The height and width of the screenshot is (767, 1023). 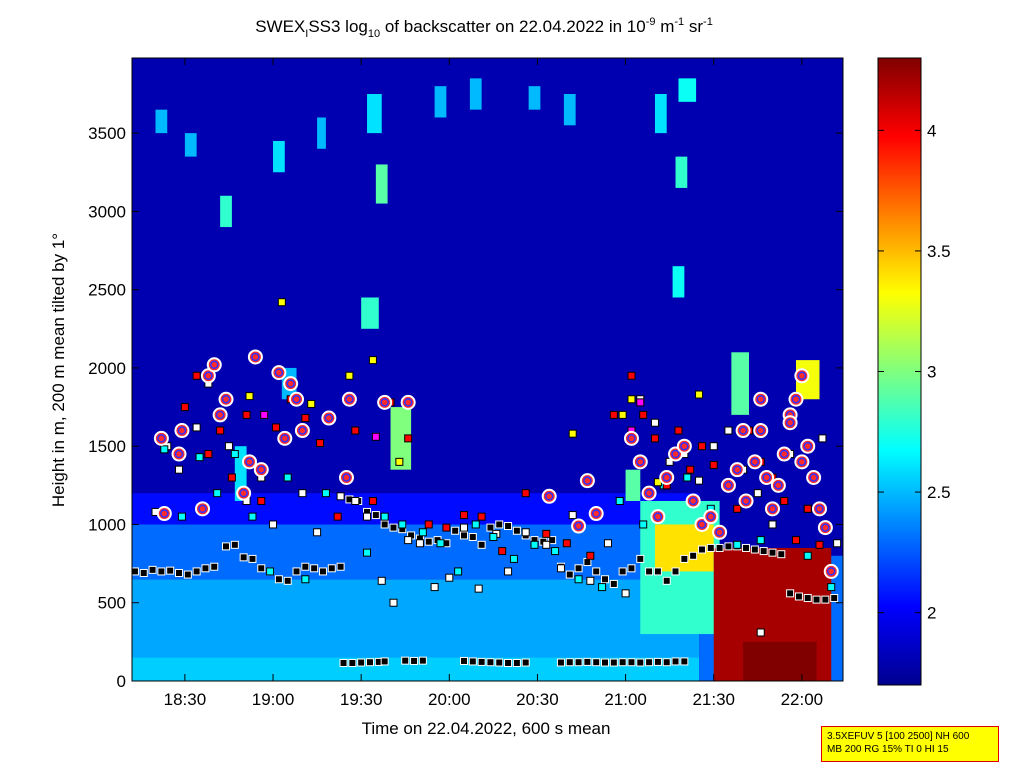 What do you see at coordinates (651, 22) in the screenshot?
I see `title-sup1: -9` at bounding box center [651, 22].